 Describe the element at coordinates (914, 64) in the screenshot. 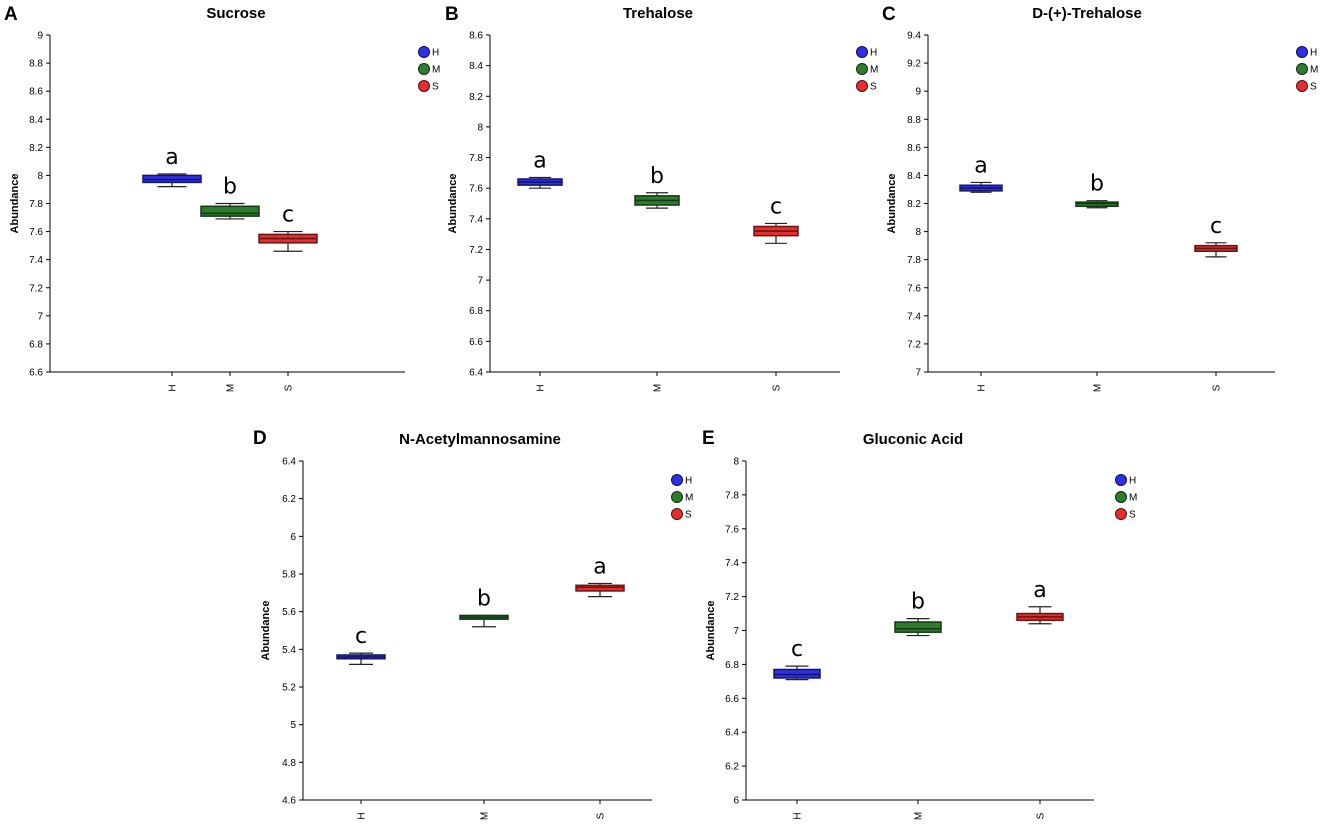

I see `y-tick-label: 9.2` at that location.